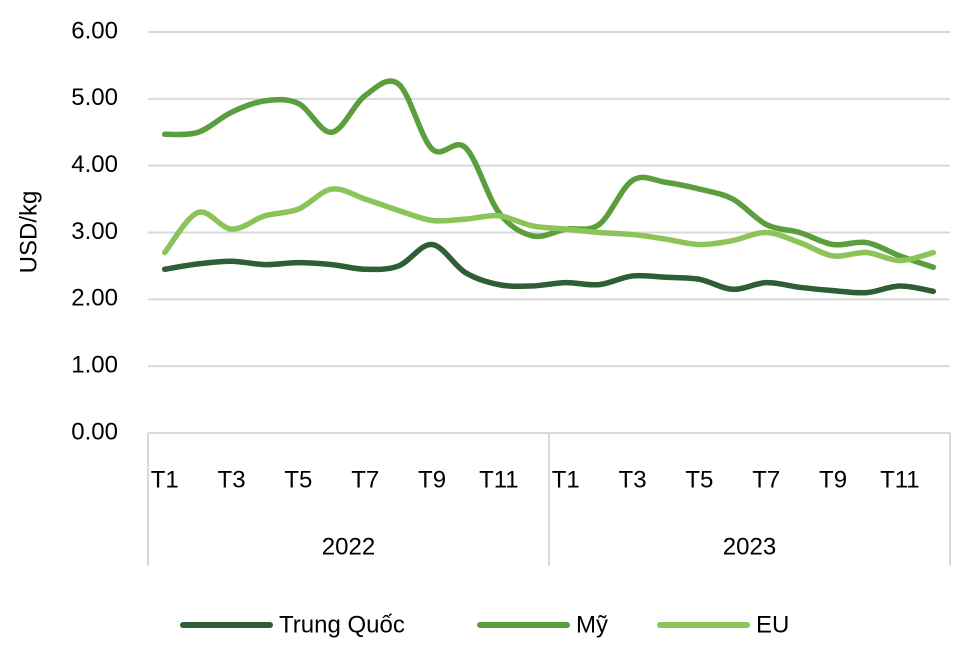  Describe the element at coordinates (94, 431) in the screenshot. I see `y-tick-label: 0.00` at that location.